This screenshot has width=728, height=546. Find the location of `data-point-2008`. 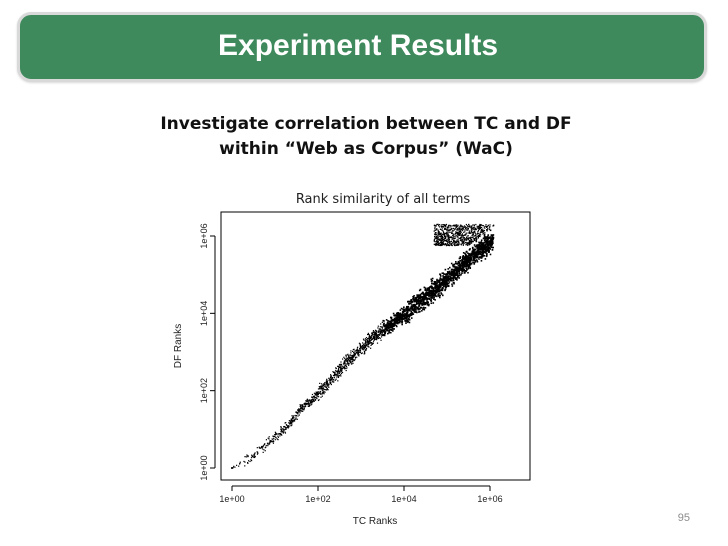

data-point-2008 is located at coordinates (457, 274).